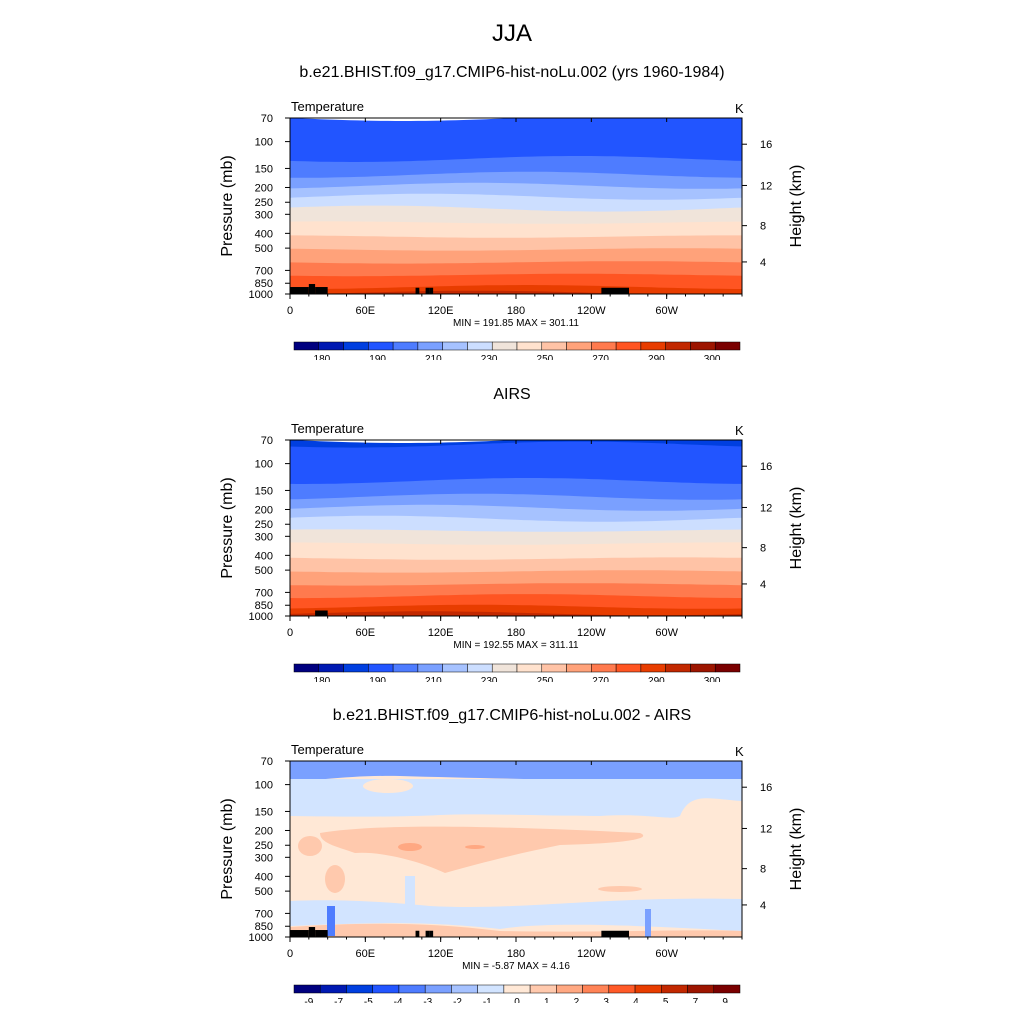 This screenshot has height=1024, width=1024. What do you see at coordinates (591, 311) in the screenshot?
I see `longitude-tick-label: 120W` at bounding box center [591, 311].